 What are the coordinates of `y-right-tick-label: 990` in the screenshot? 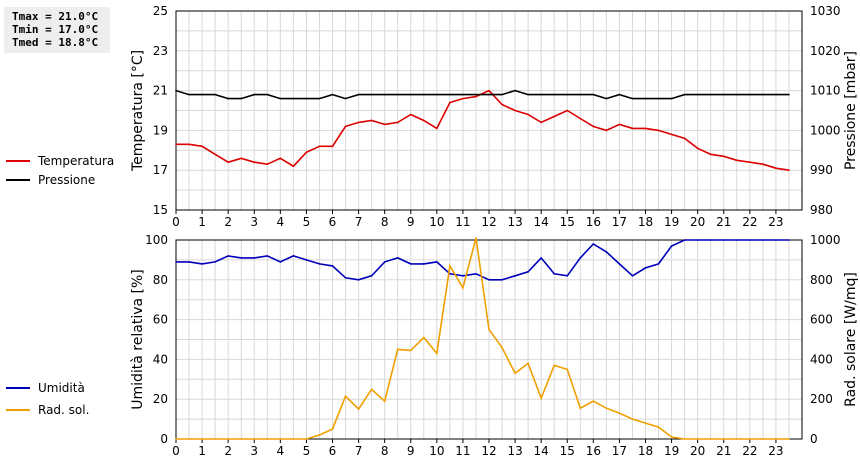 It's located at (821, 170).